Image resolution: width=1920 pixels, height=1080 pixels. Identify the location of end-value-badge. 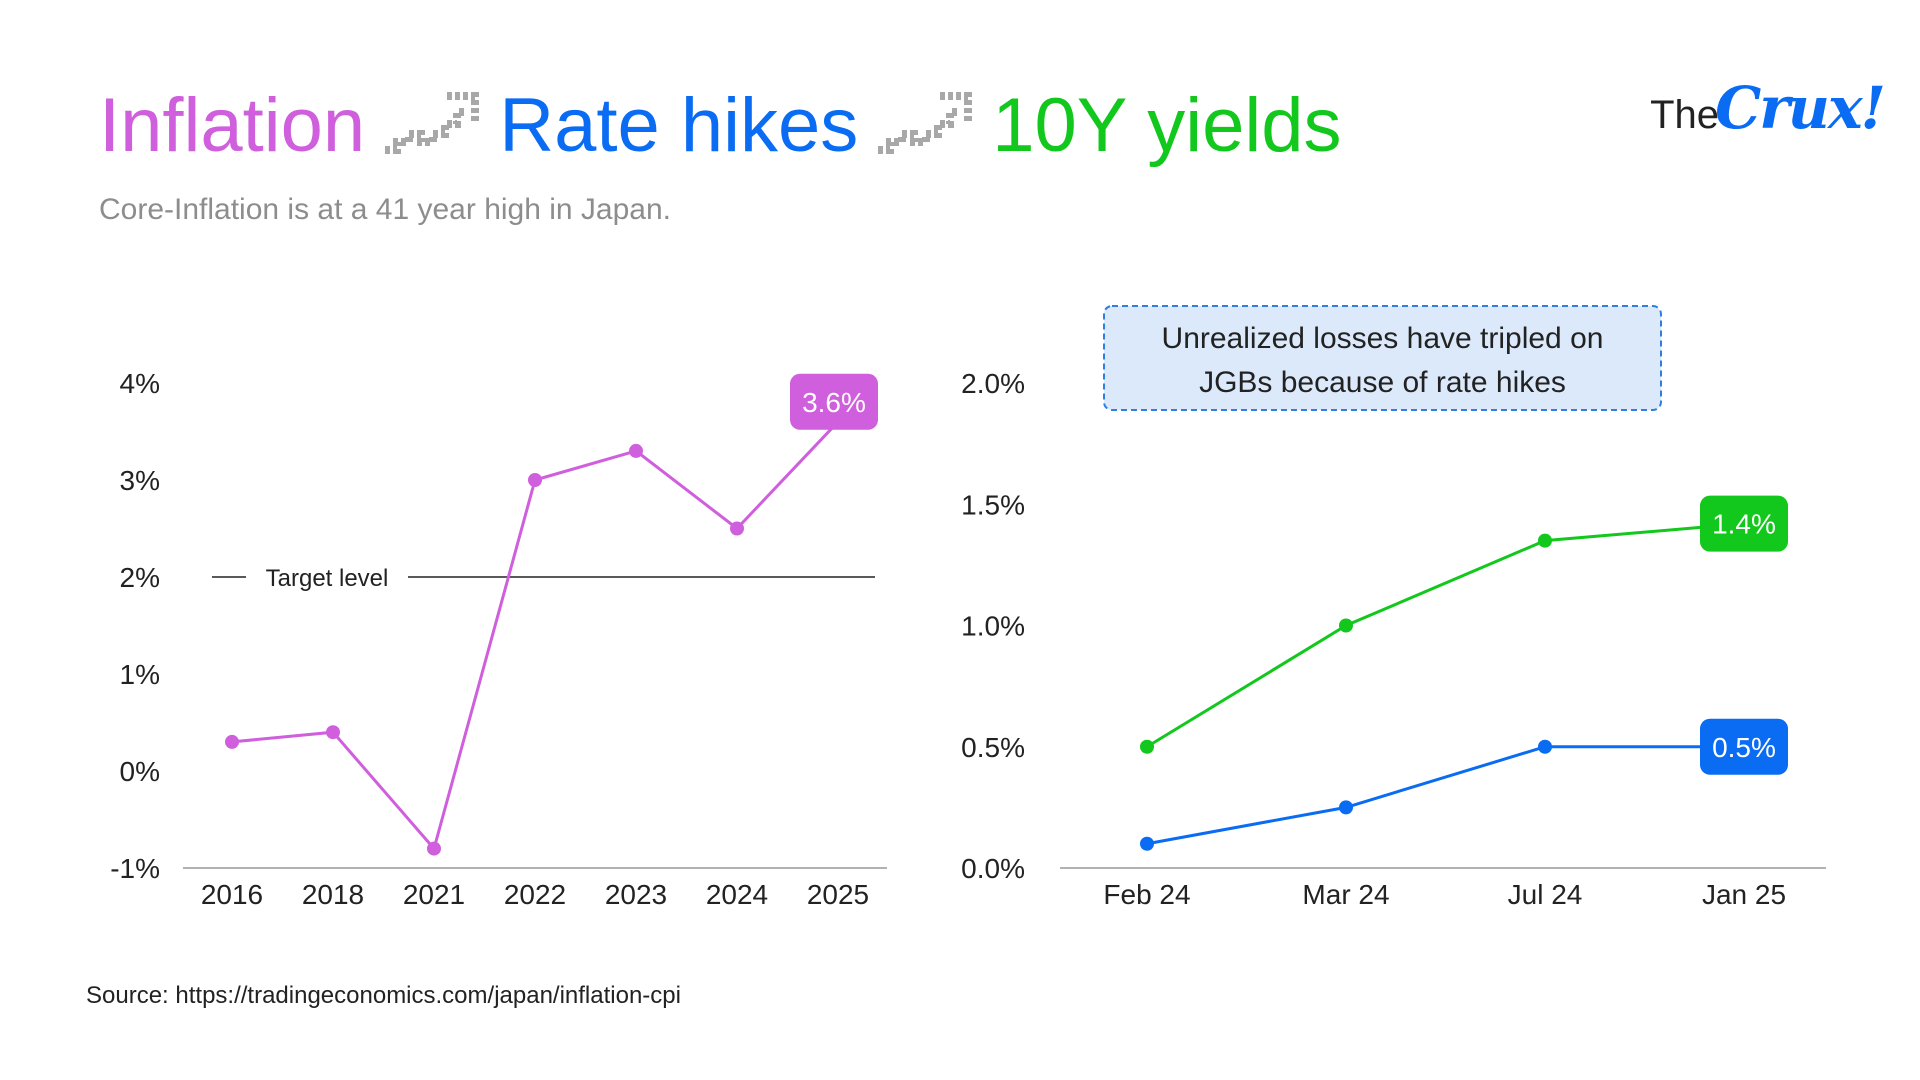
(834, 401).